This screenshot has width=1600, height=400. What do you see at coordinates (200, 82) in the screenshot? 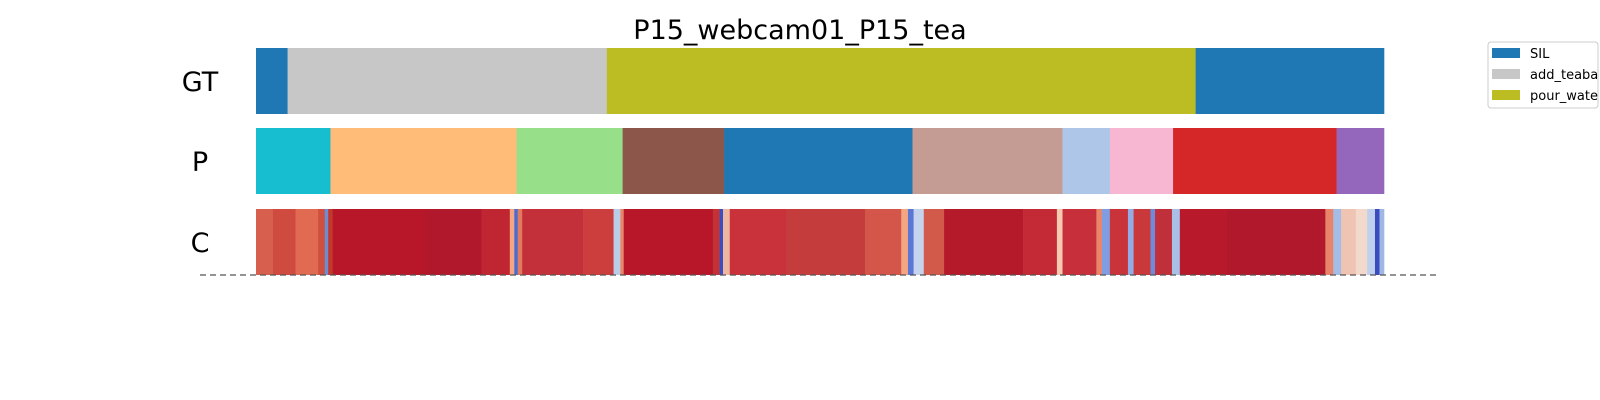
I see `row-label: GT` at bounding box center [200, 82].